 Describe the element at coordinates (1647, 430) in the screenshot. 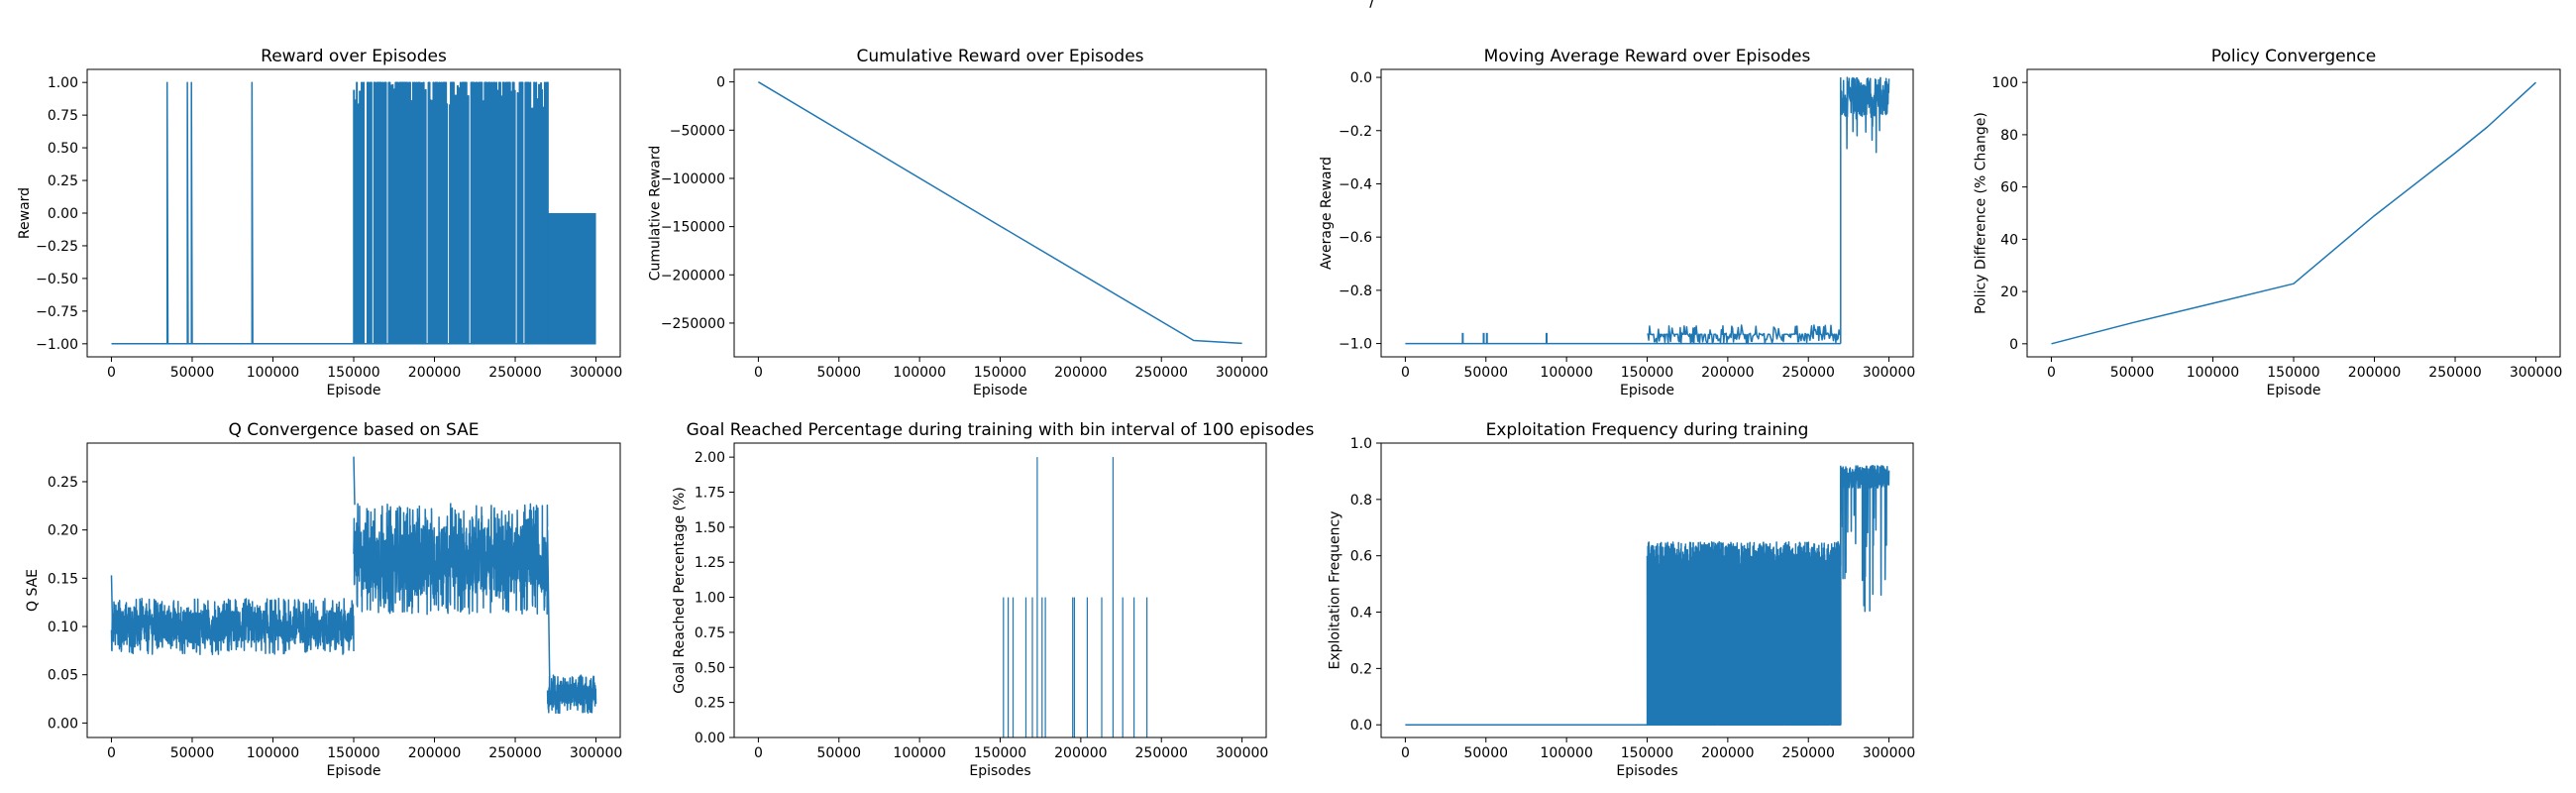

I see `chart-title: Exploitation Frequency during training` at that location.